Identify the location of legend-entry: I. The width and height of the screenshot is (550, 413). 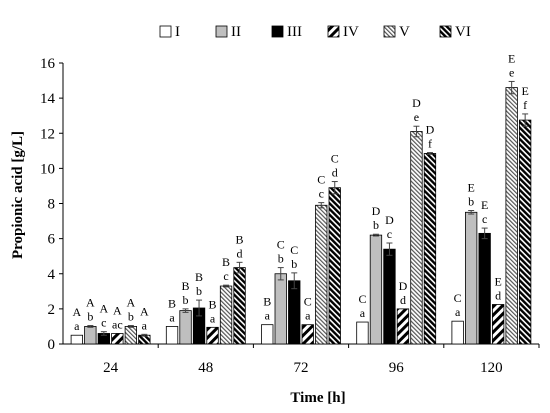
(177, 32).